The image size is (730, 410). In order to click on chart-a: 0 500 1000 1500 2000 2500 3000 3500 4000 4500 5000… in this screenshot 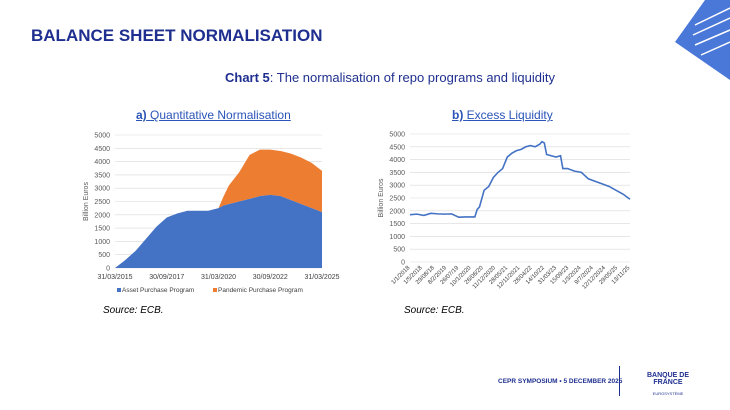, I will do `click(211, 214)`.